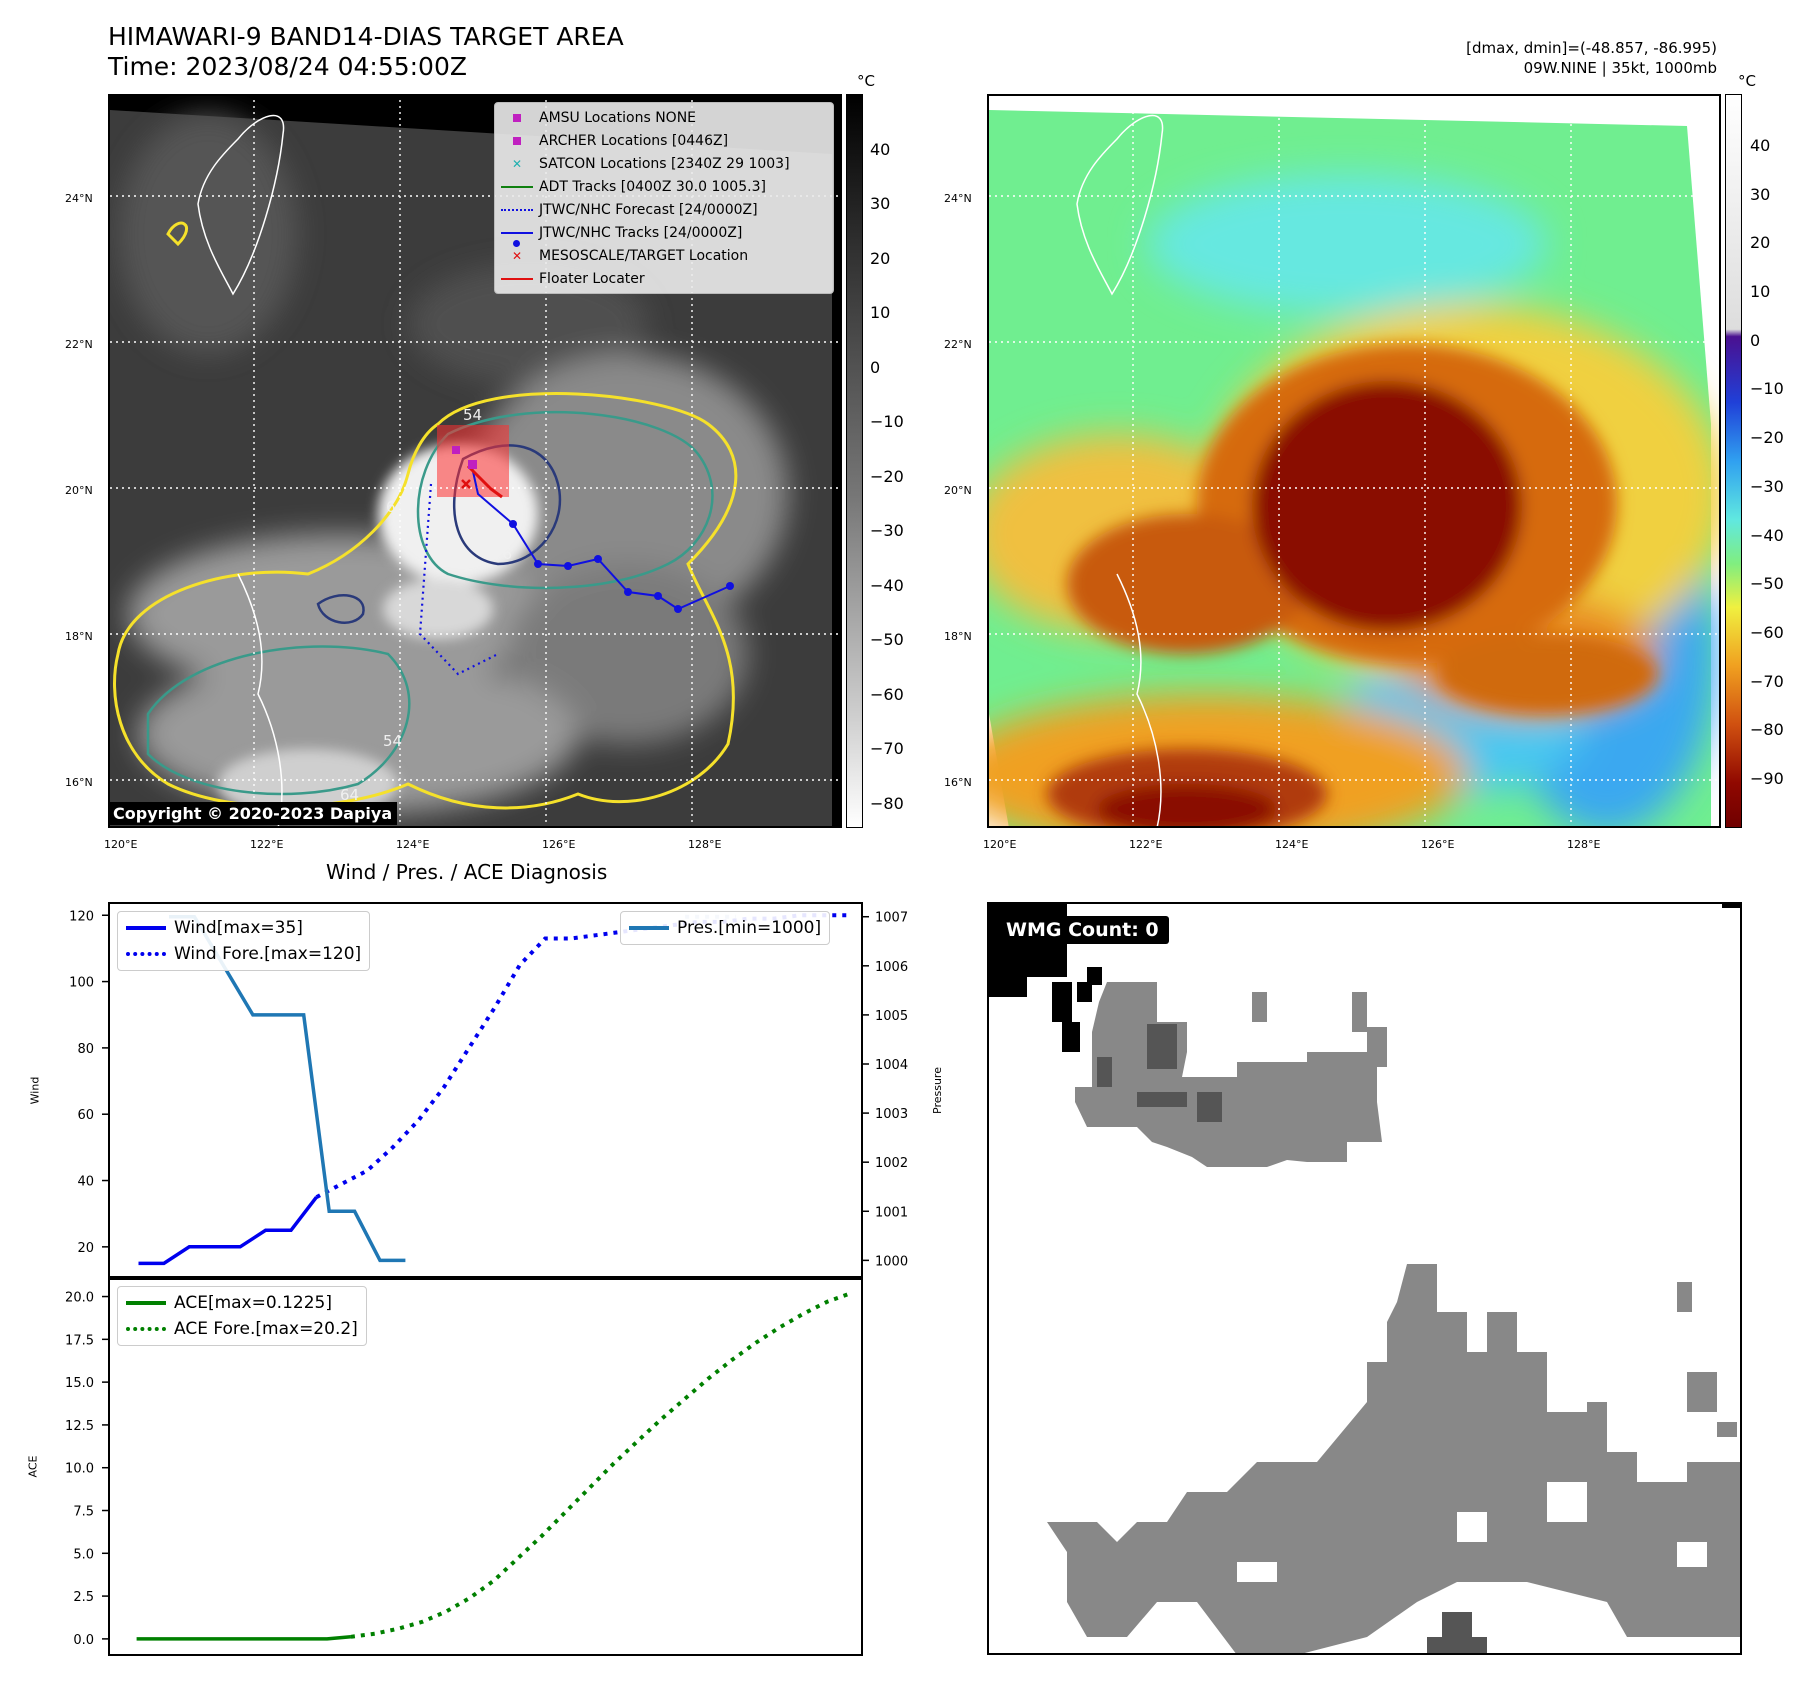 The height and width of the screenshot is (1684, 1801). What do you see at coordinates (891, 918) in the screenshot?
I see `pressure-tick-label: 1007` at bounding box center [891, 918].